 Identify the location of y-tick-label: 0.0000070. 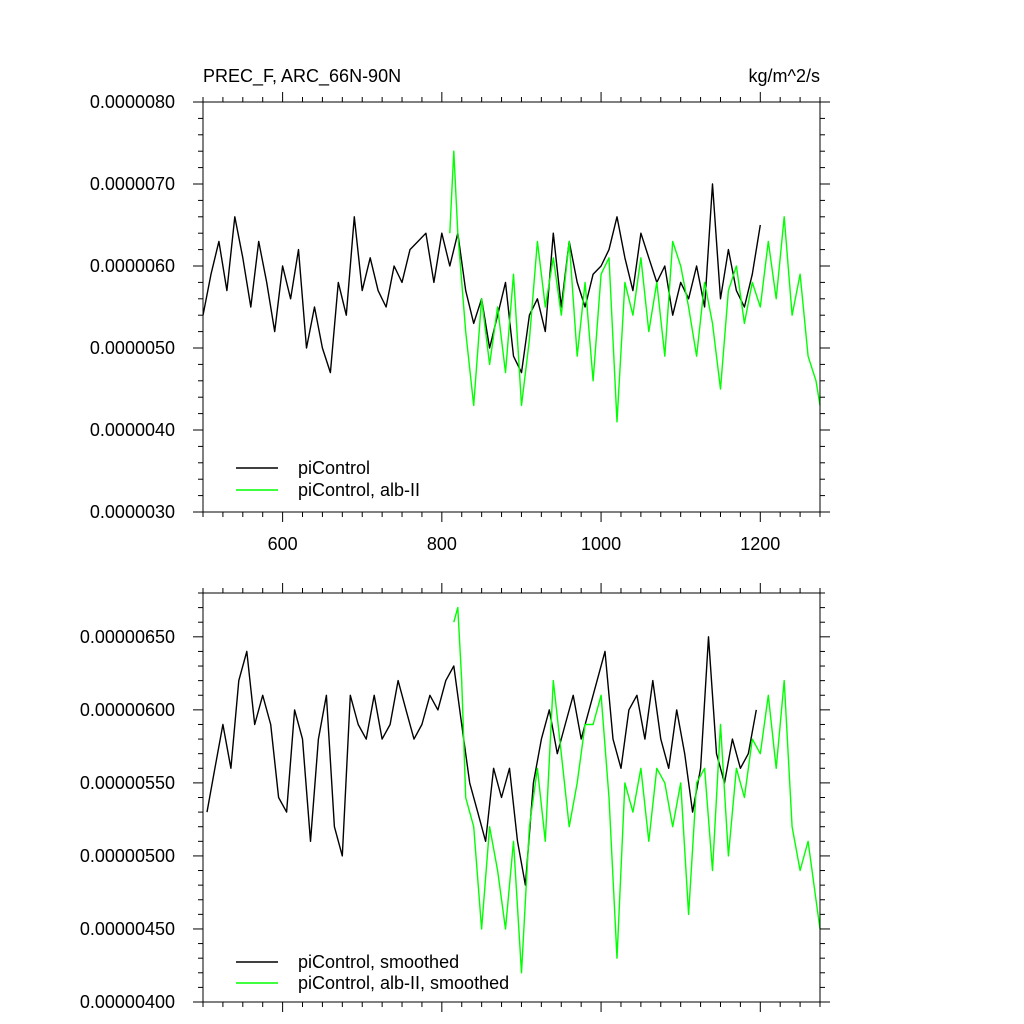
(132, 184).